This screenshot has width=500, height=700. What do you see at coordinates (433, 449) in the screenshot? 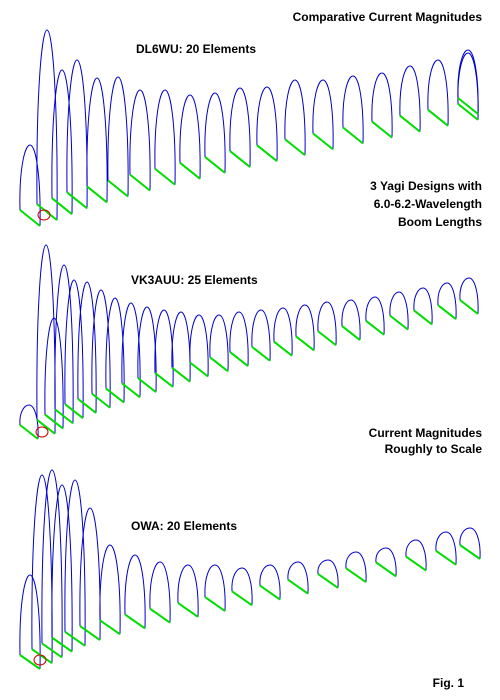
I see `scale-note-line-2: Roughly to Scale` at bounding box center [433, 449].